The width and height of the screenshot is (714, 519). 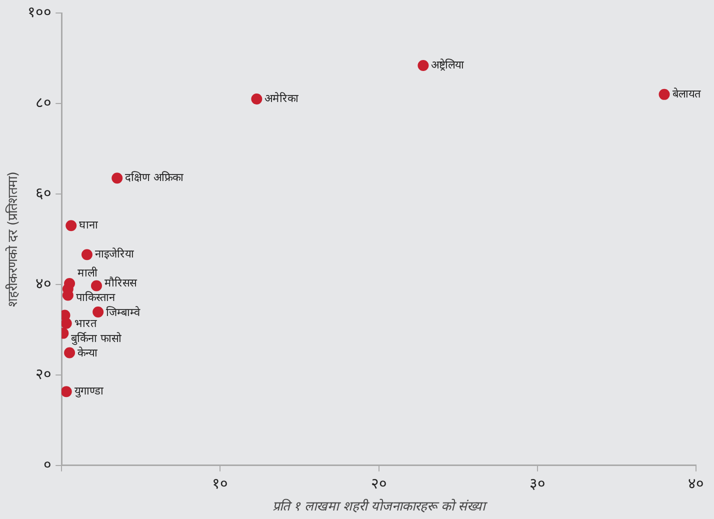 I want to click on annotation: मौरिसस, so click(x=121, y=283).